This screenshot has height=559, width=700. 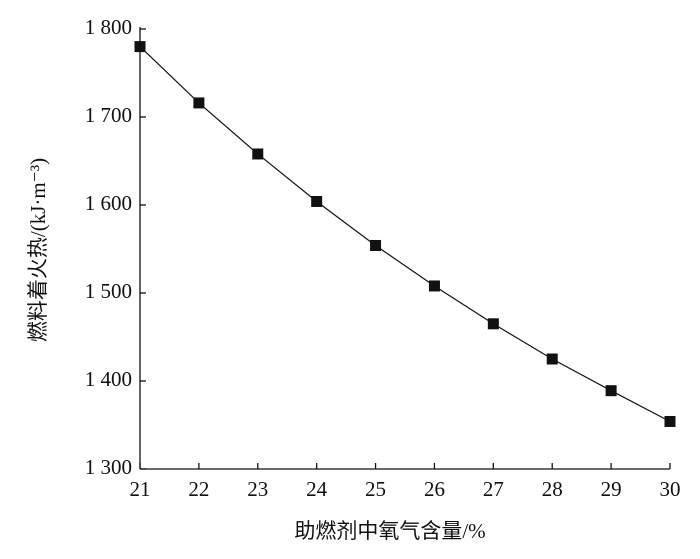 What do you see at coordinates (38, 250) in the screenshot?
I see `y-axis-label: 燃料着火热/(kJ·m⁻³)` at bounding box center [38, 250].